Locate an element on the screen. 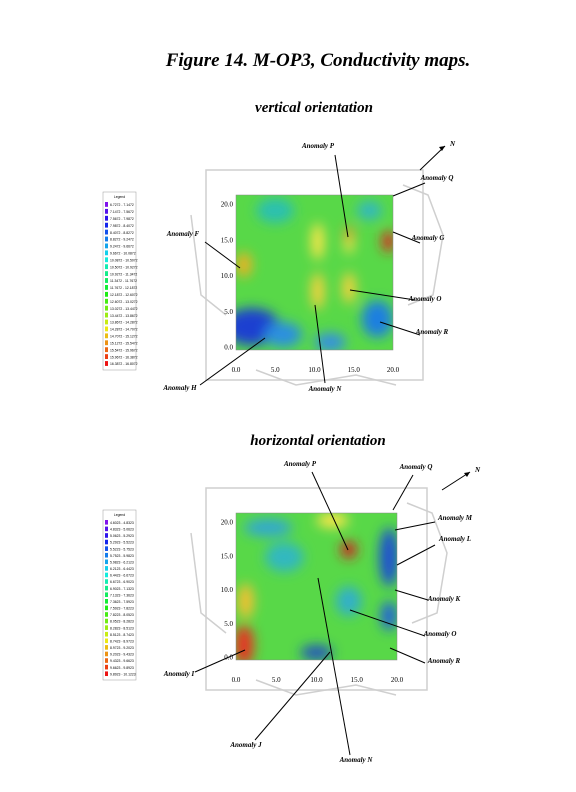 The image size is (576, 792). legend-box is located at coordinates (119, 595).